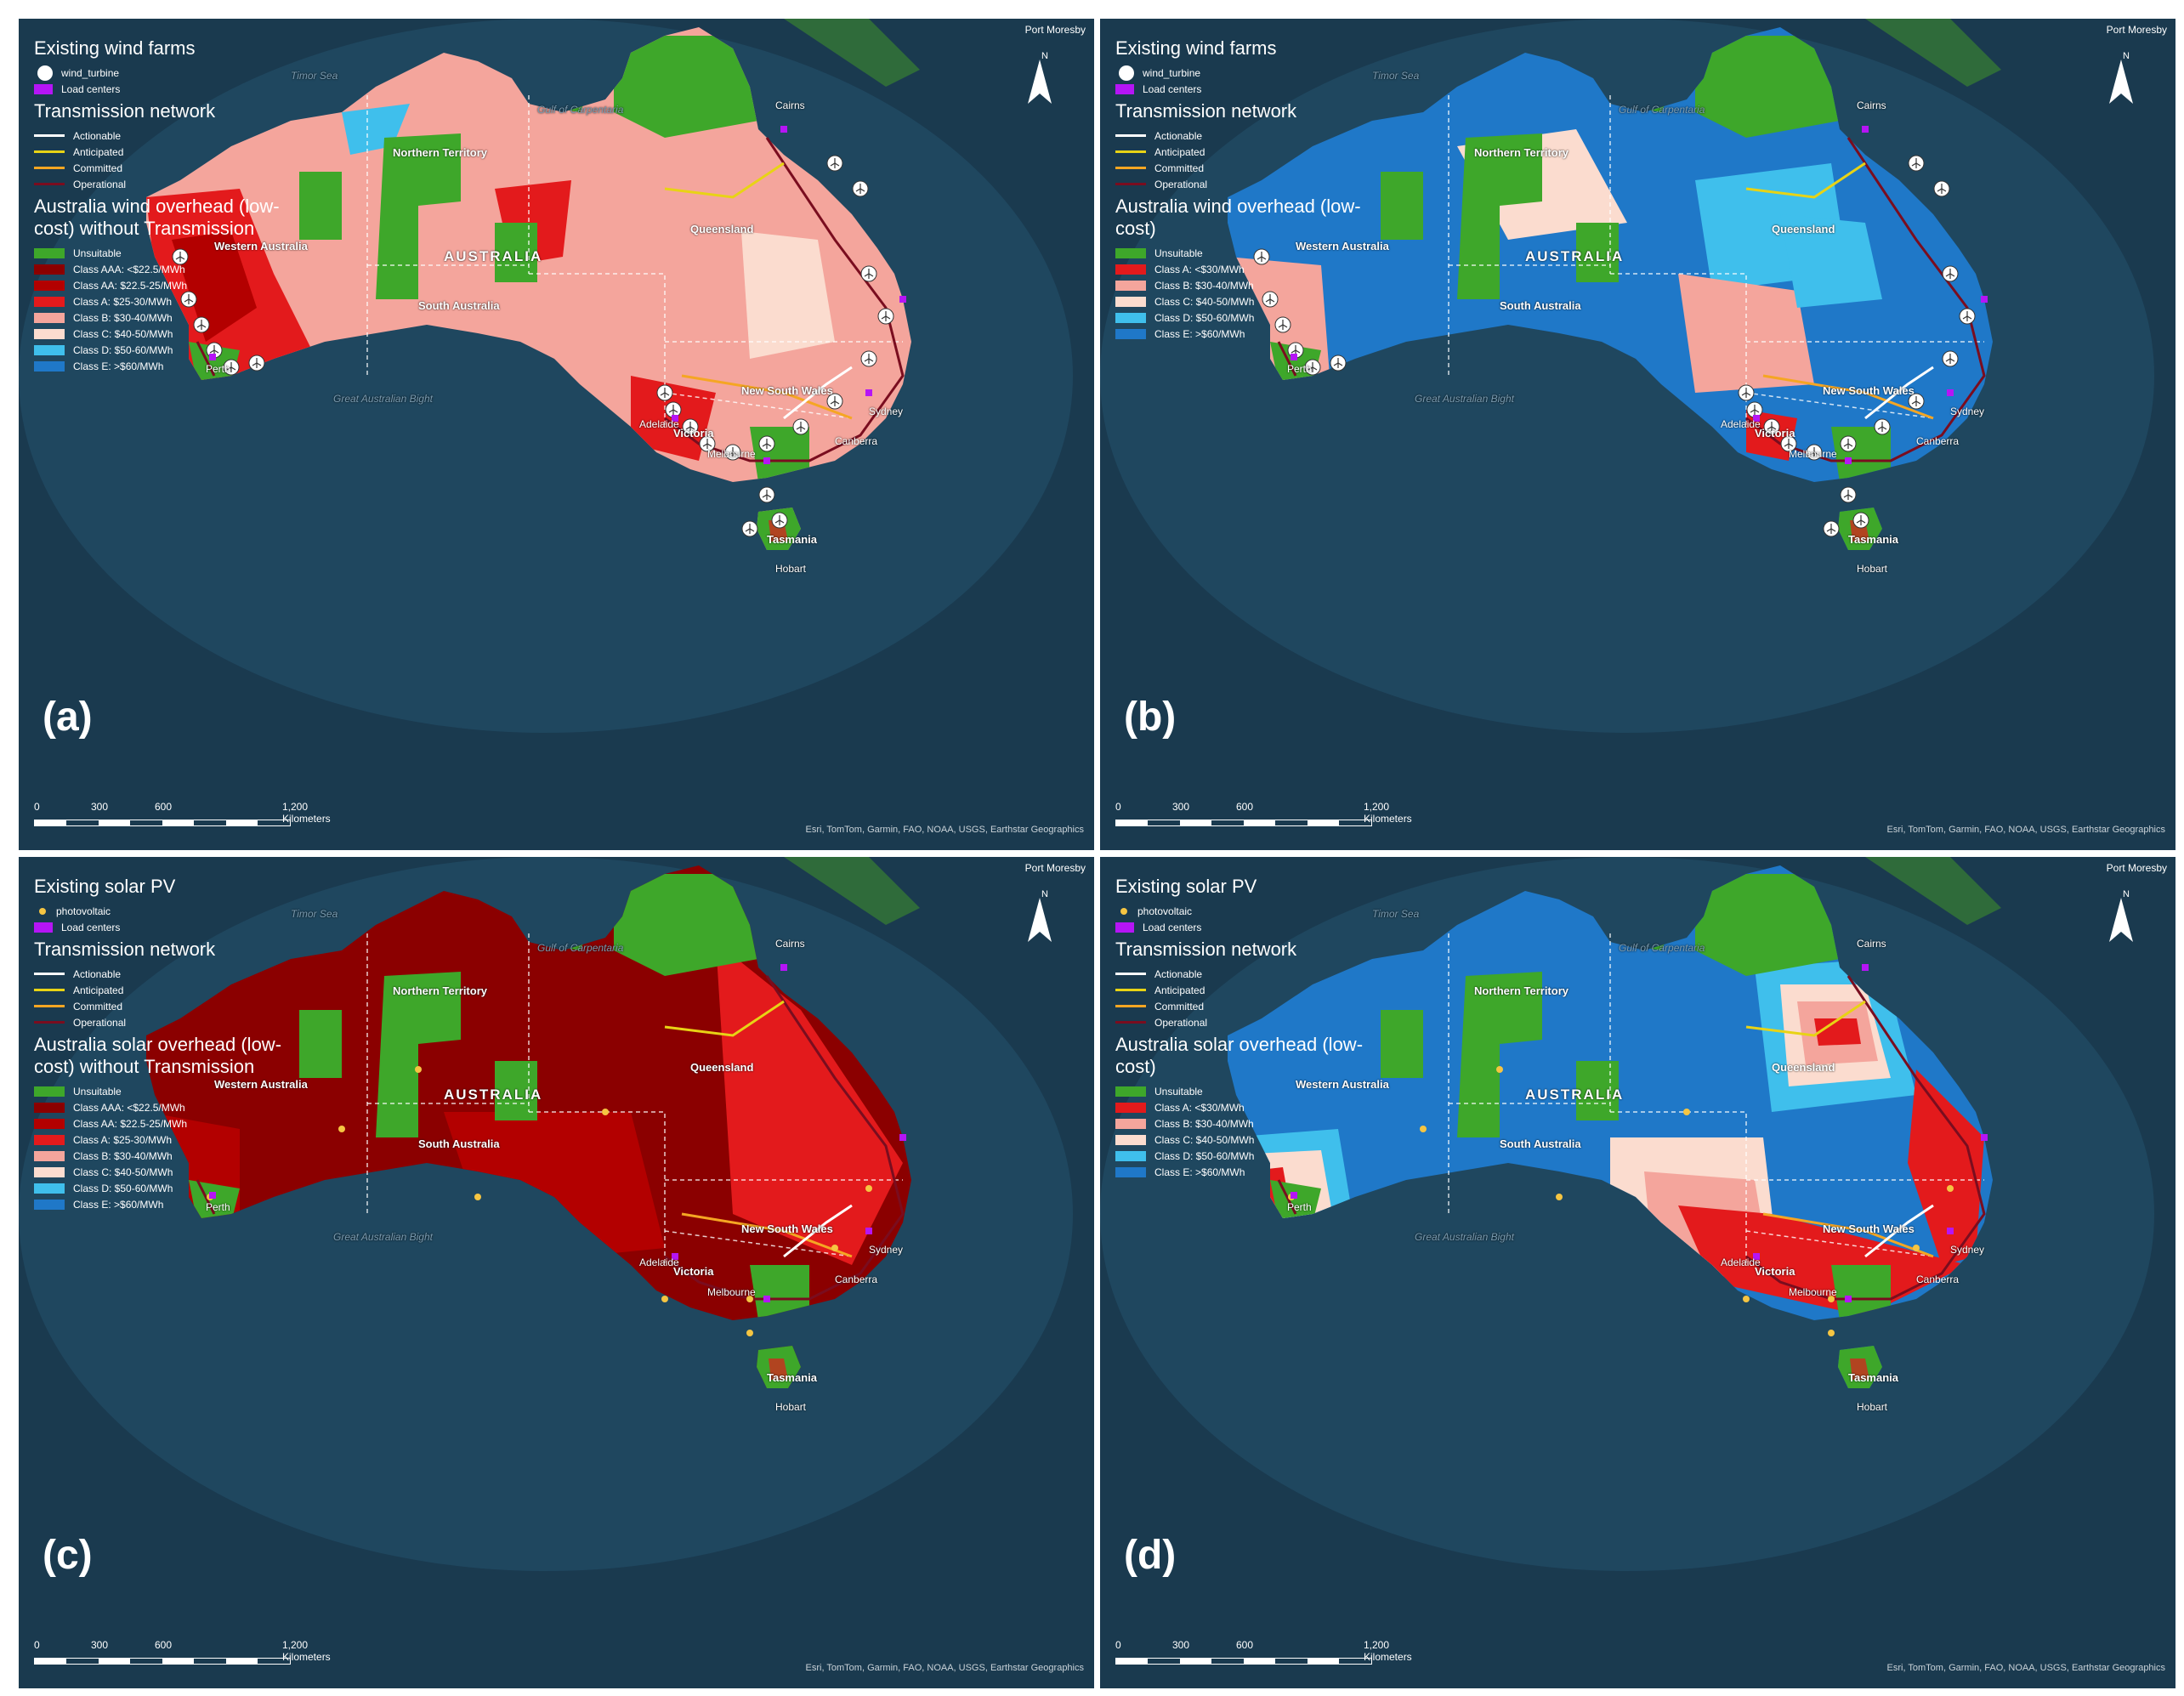 Image resolution: width=2184 pixels, height=1696 pixels. I want to click on scale-tick-label: 300, so click(100, 807).